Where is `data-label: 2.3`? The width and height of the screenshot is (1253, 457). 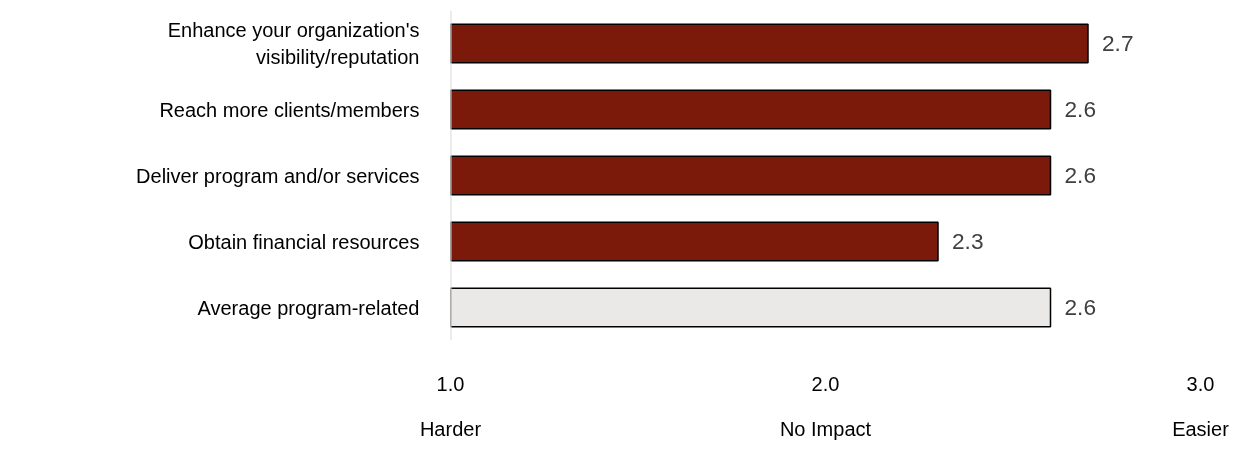 data-label: 2.3 is located at coordinates (968, 241).